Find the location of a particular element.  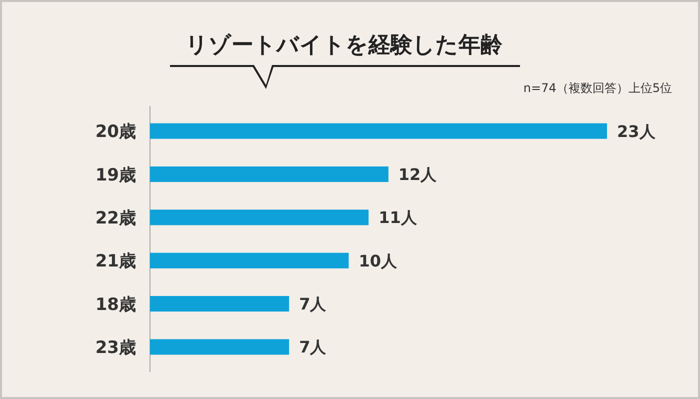

data-label: 23人 is located at coordinates (636, 131).